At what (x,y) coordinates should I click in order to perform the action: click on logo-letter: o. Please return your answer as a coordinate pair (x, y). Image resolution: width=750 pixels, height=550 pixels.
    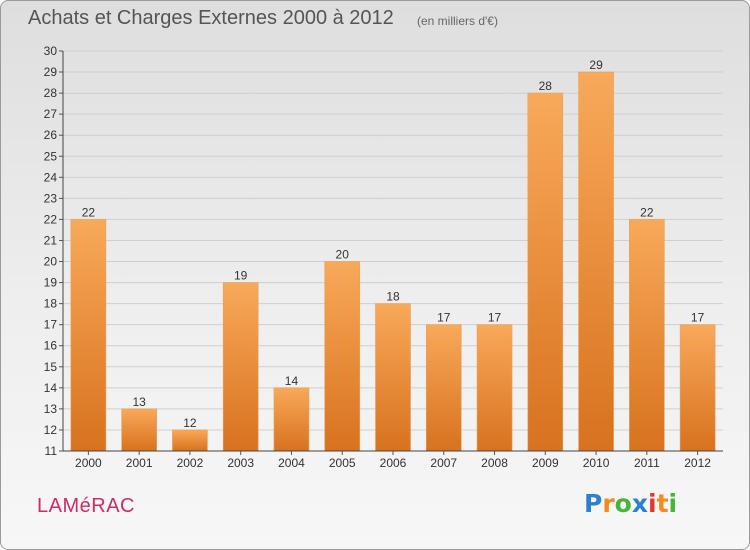
    Looking at the image, I should click on (623, 503).